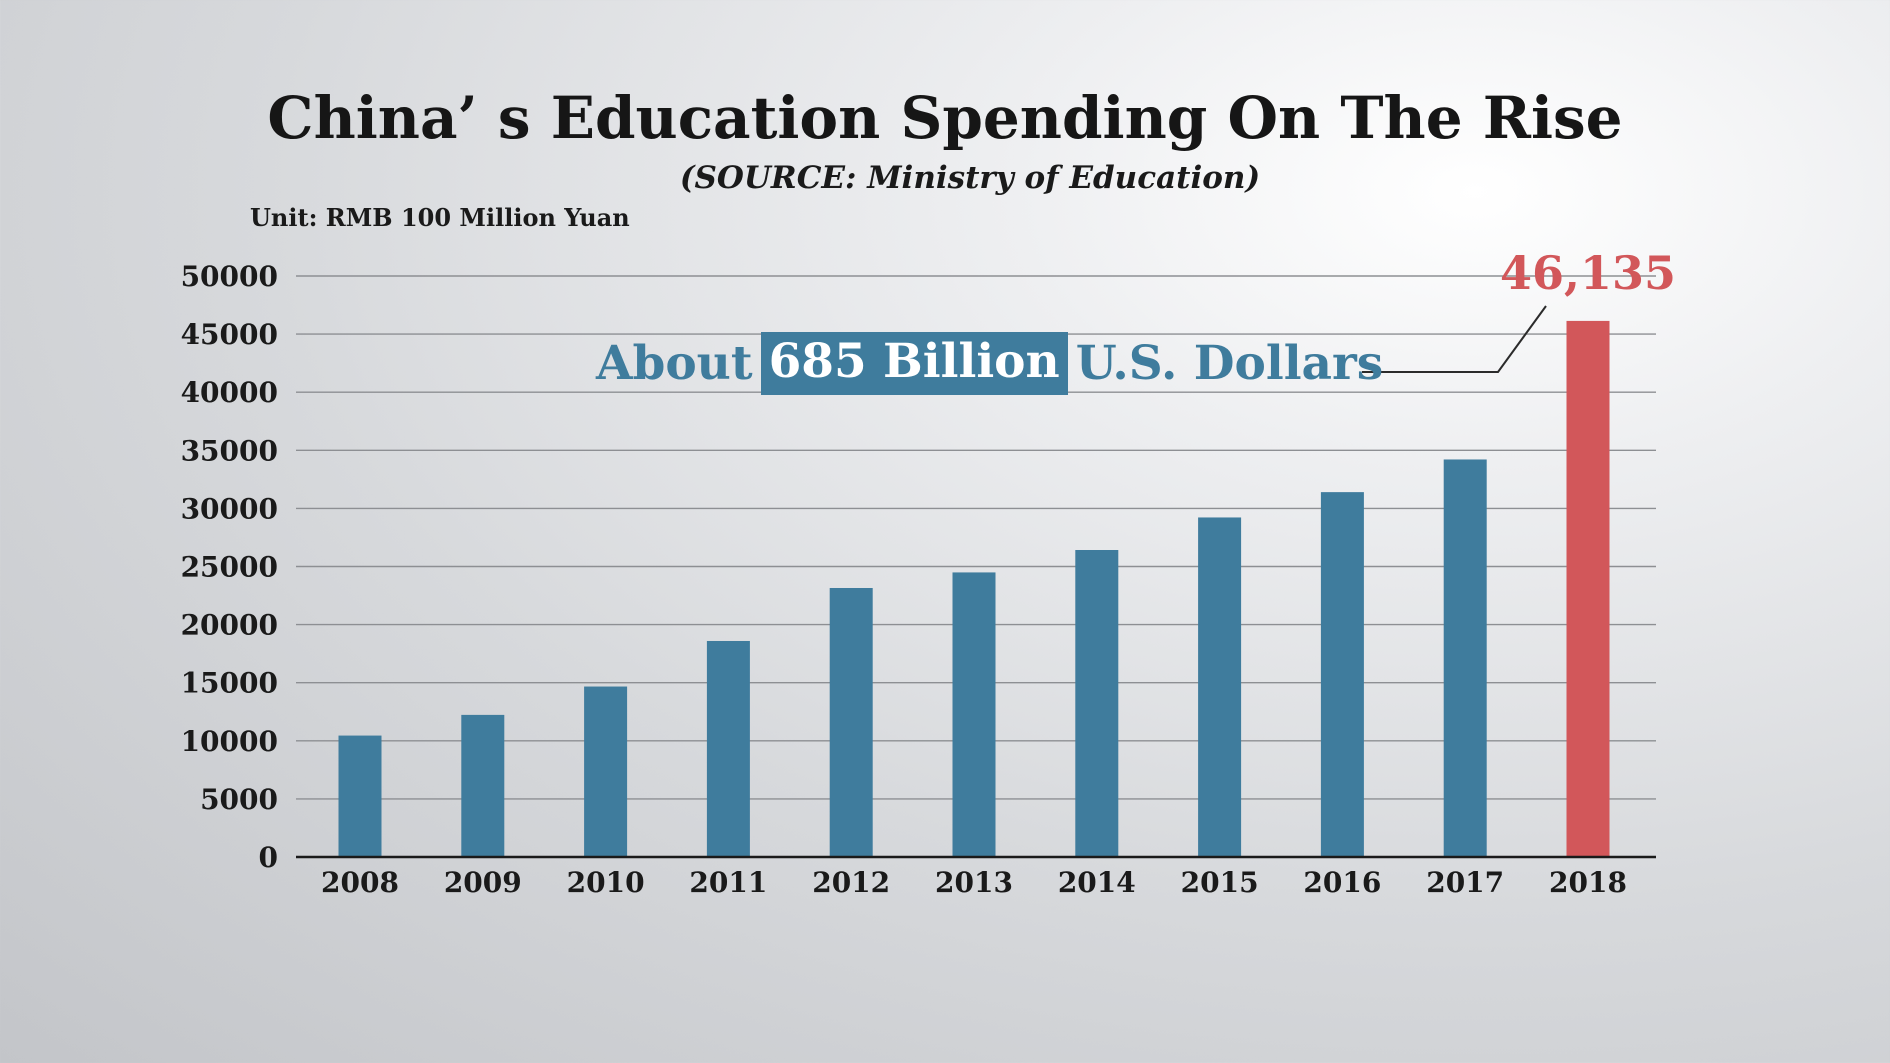 This screenshot has width=1890, height=1063. I want to click on x-tick-label: 2013, so click(974, 882).